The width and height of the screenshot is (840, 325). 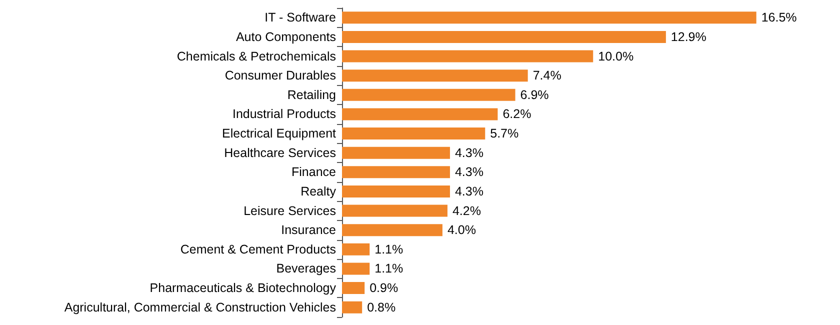 I want to click on data-label: 6.9%, so click(x=534, y=95).